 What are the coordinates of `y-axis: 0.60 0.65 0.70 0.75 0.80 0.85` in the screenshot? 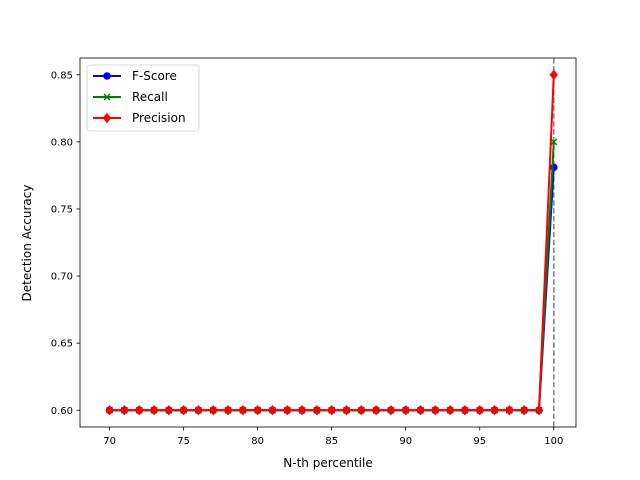 It's located at (65, 243).